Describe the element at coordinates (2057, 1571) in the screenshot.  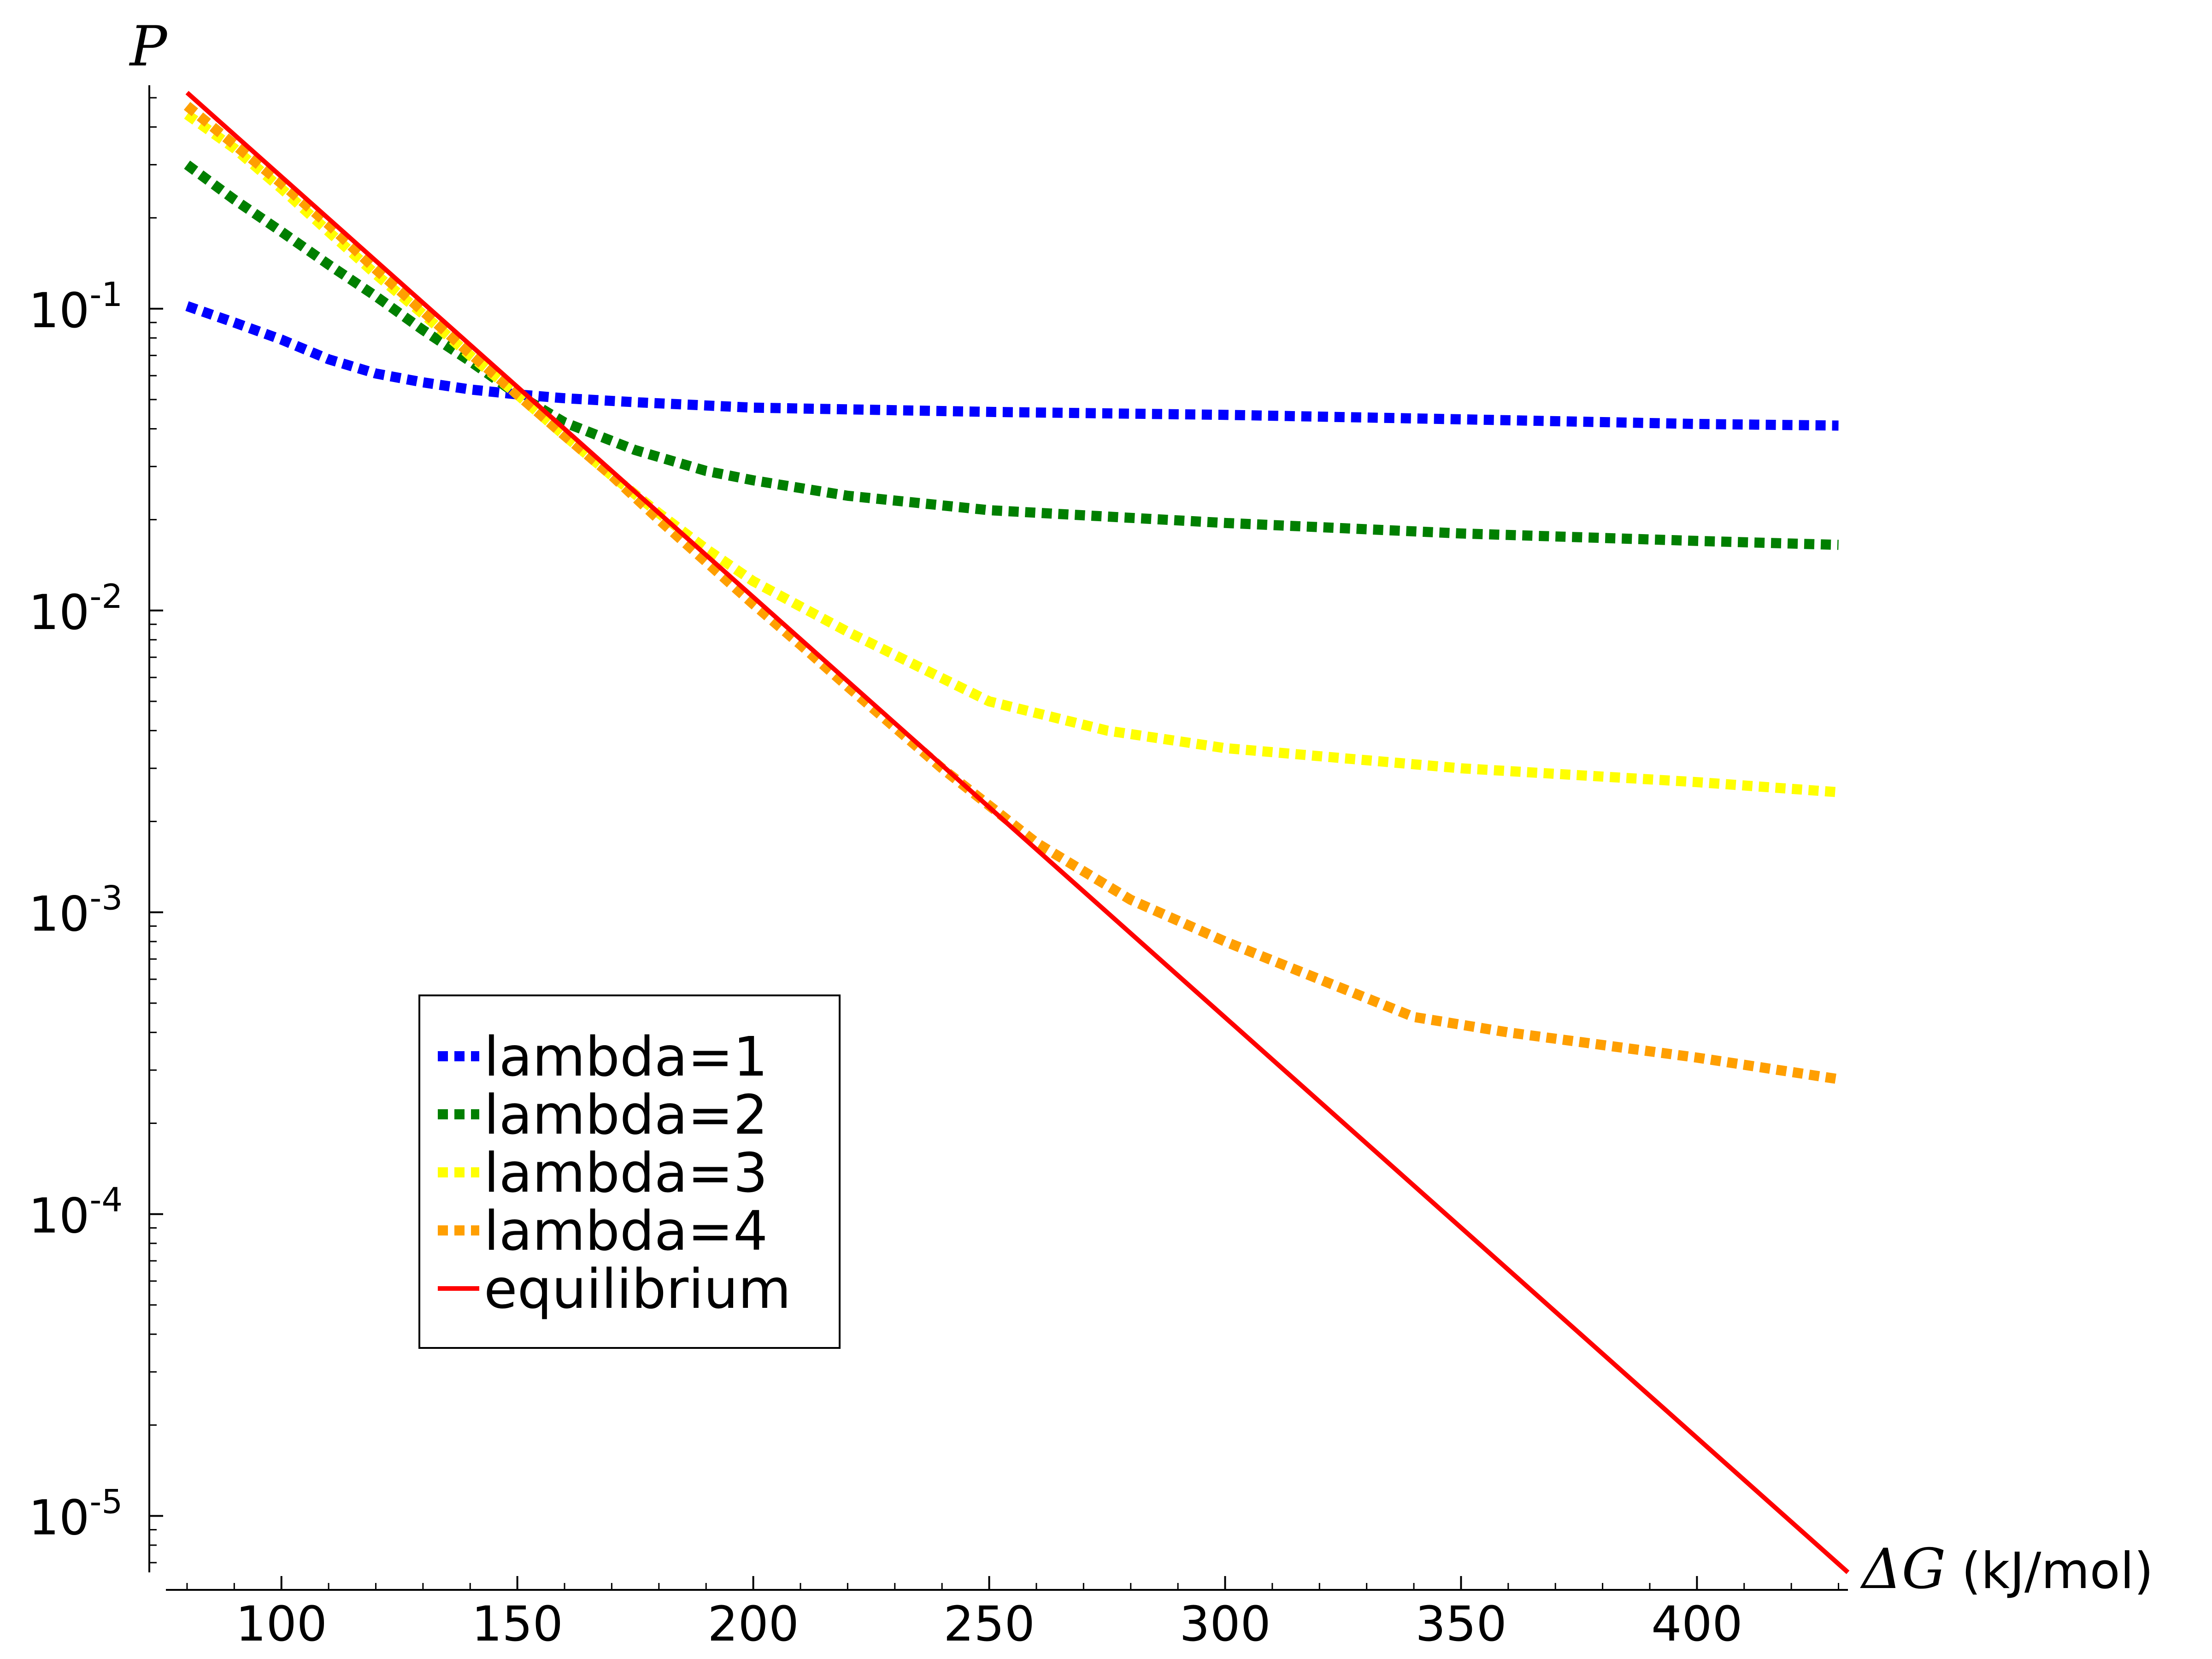
I see `x-axis-label-unit: (kJ/mol)` at that location.